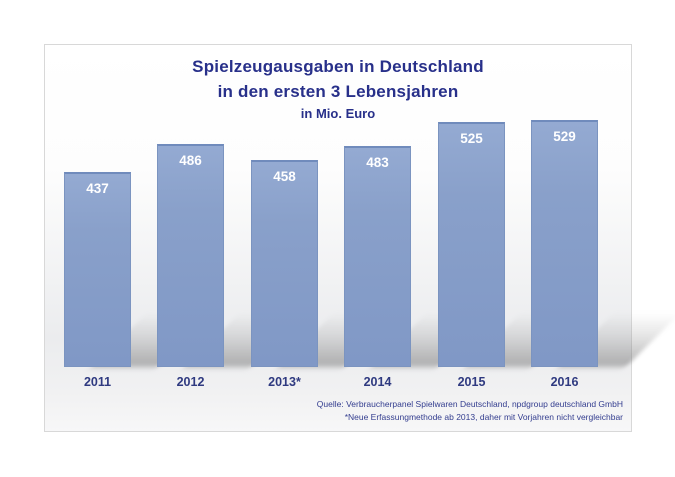  I want to click on bar-2012: 486, so click(190, 255).